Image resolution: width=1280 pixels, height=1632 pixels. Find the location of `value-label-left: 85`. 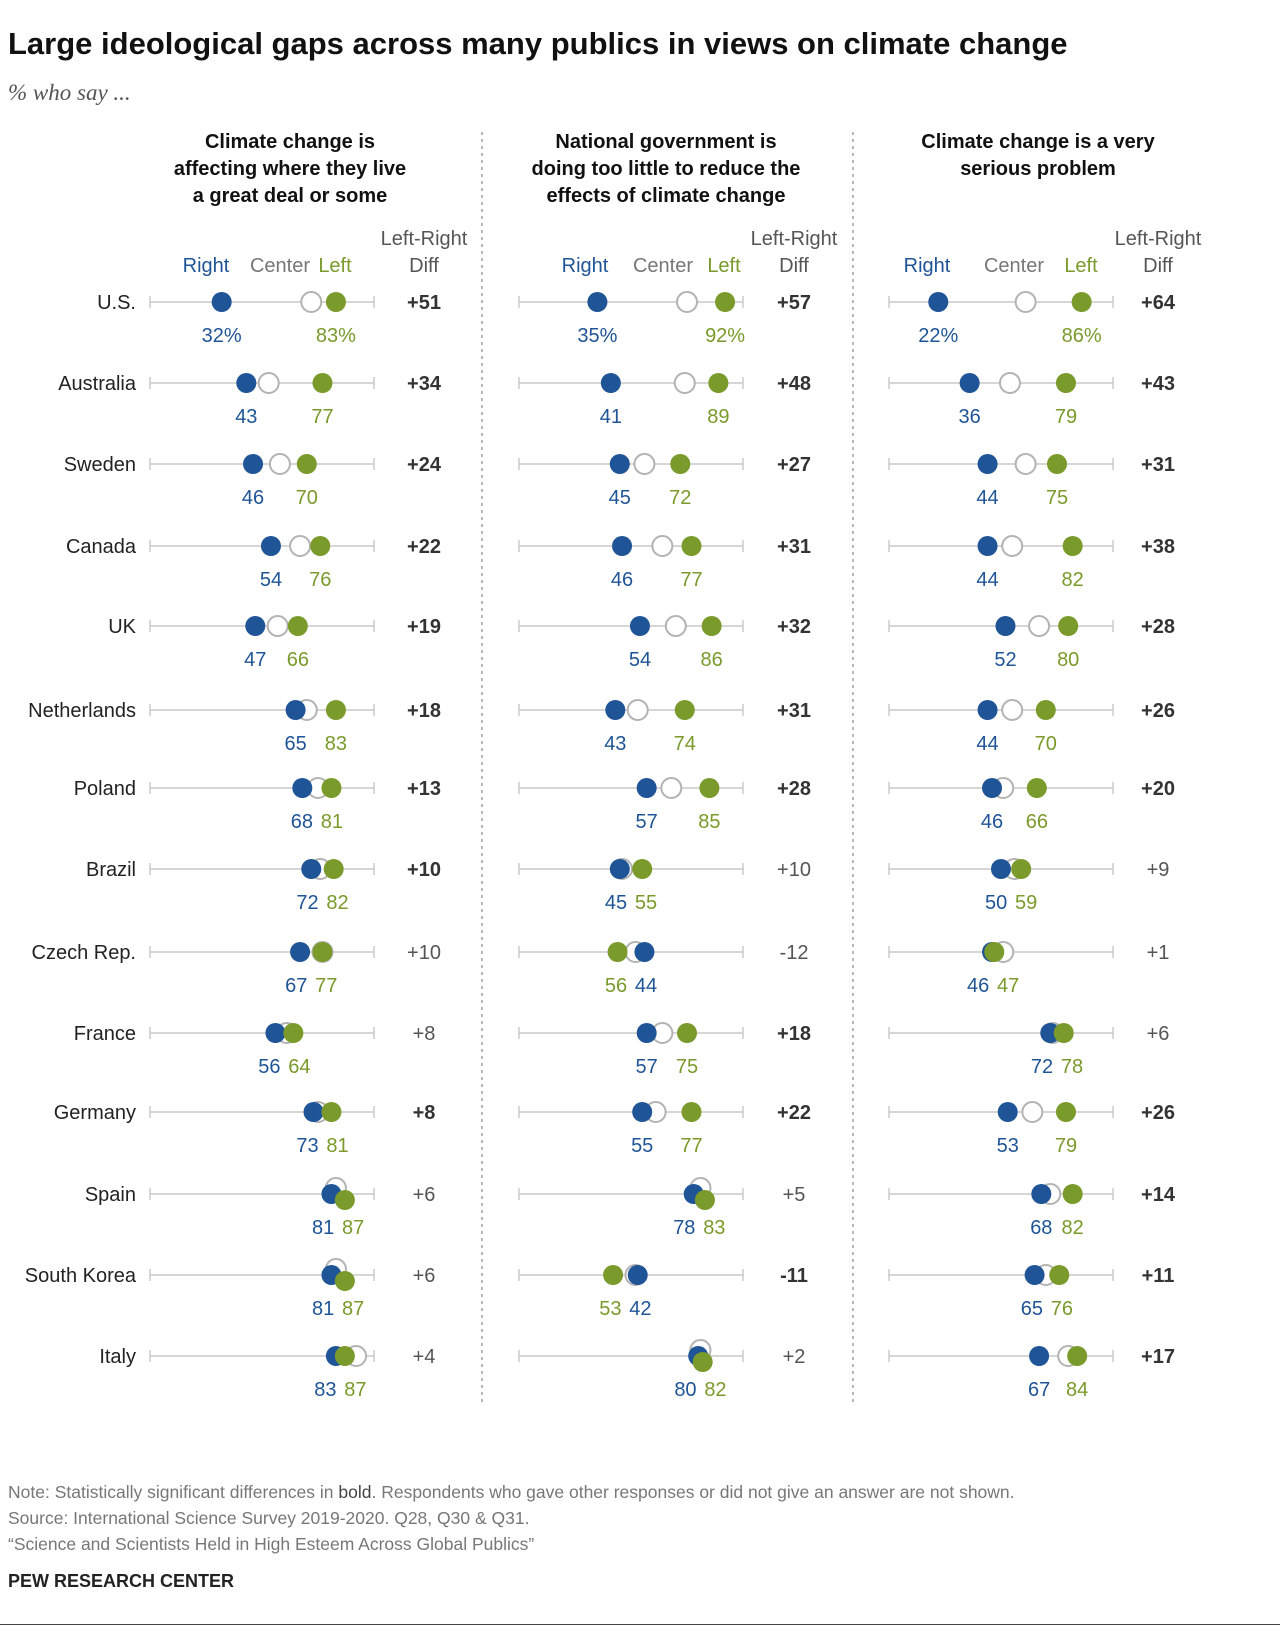

value-label-left: 85 is located at coordinates (709, 822).